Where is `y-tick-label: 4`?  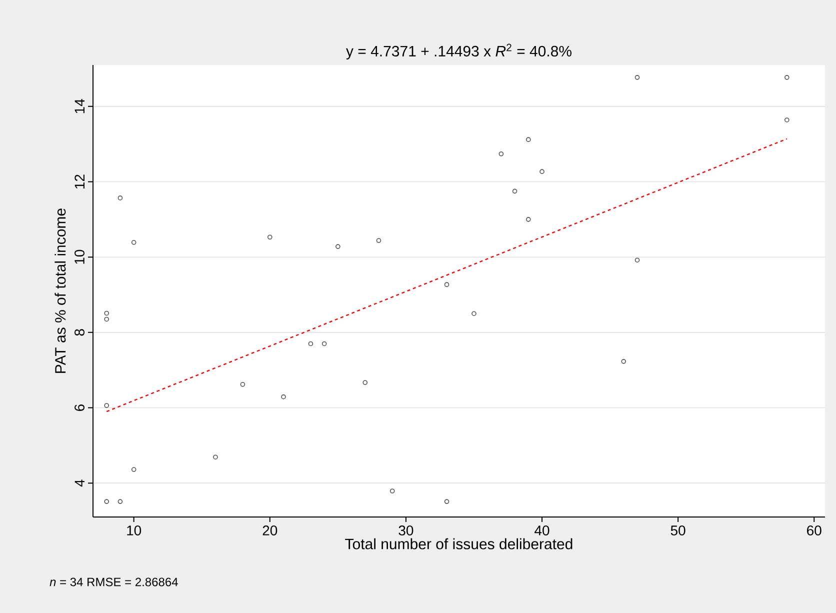 y-tick-label: 4 is located at coordinates (79, 483).